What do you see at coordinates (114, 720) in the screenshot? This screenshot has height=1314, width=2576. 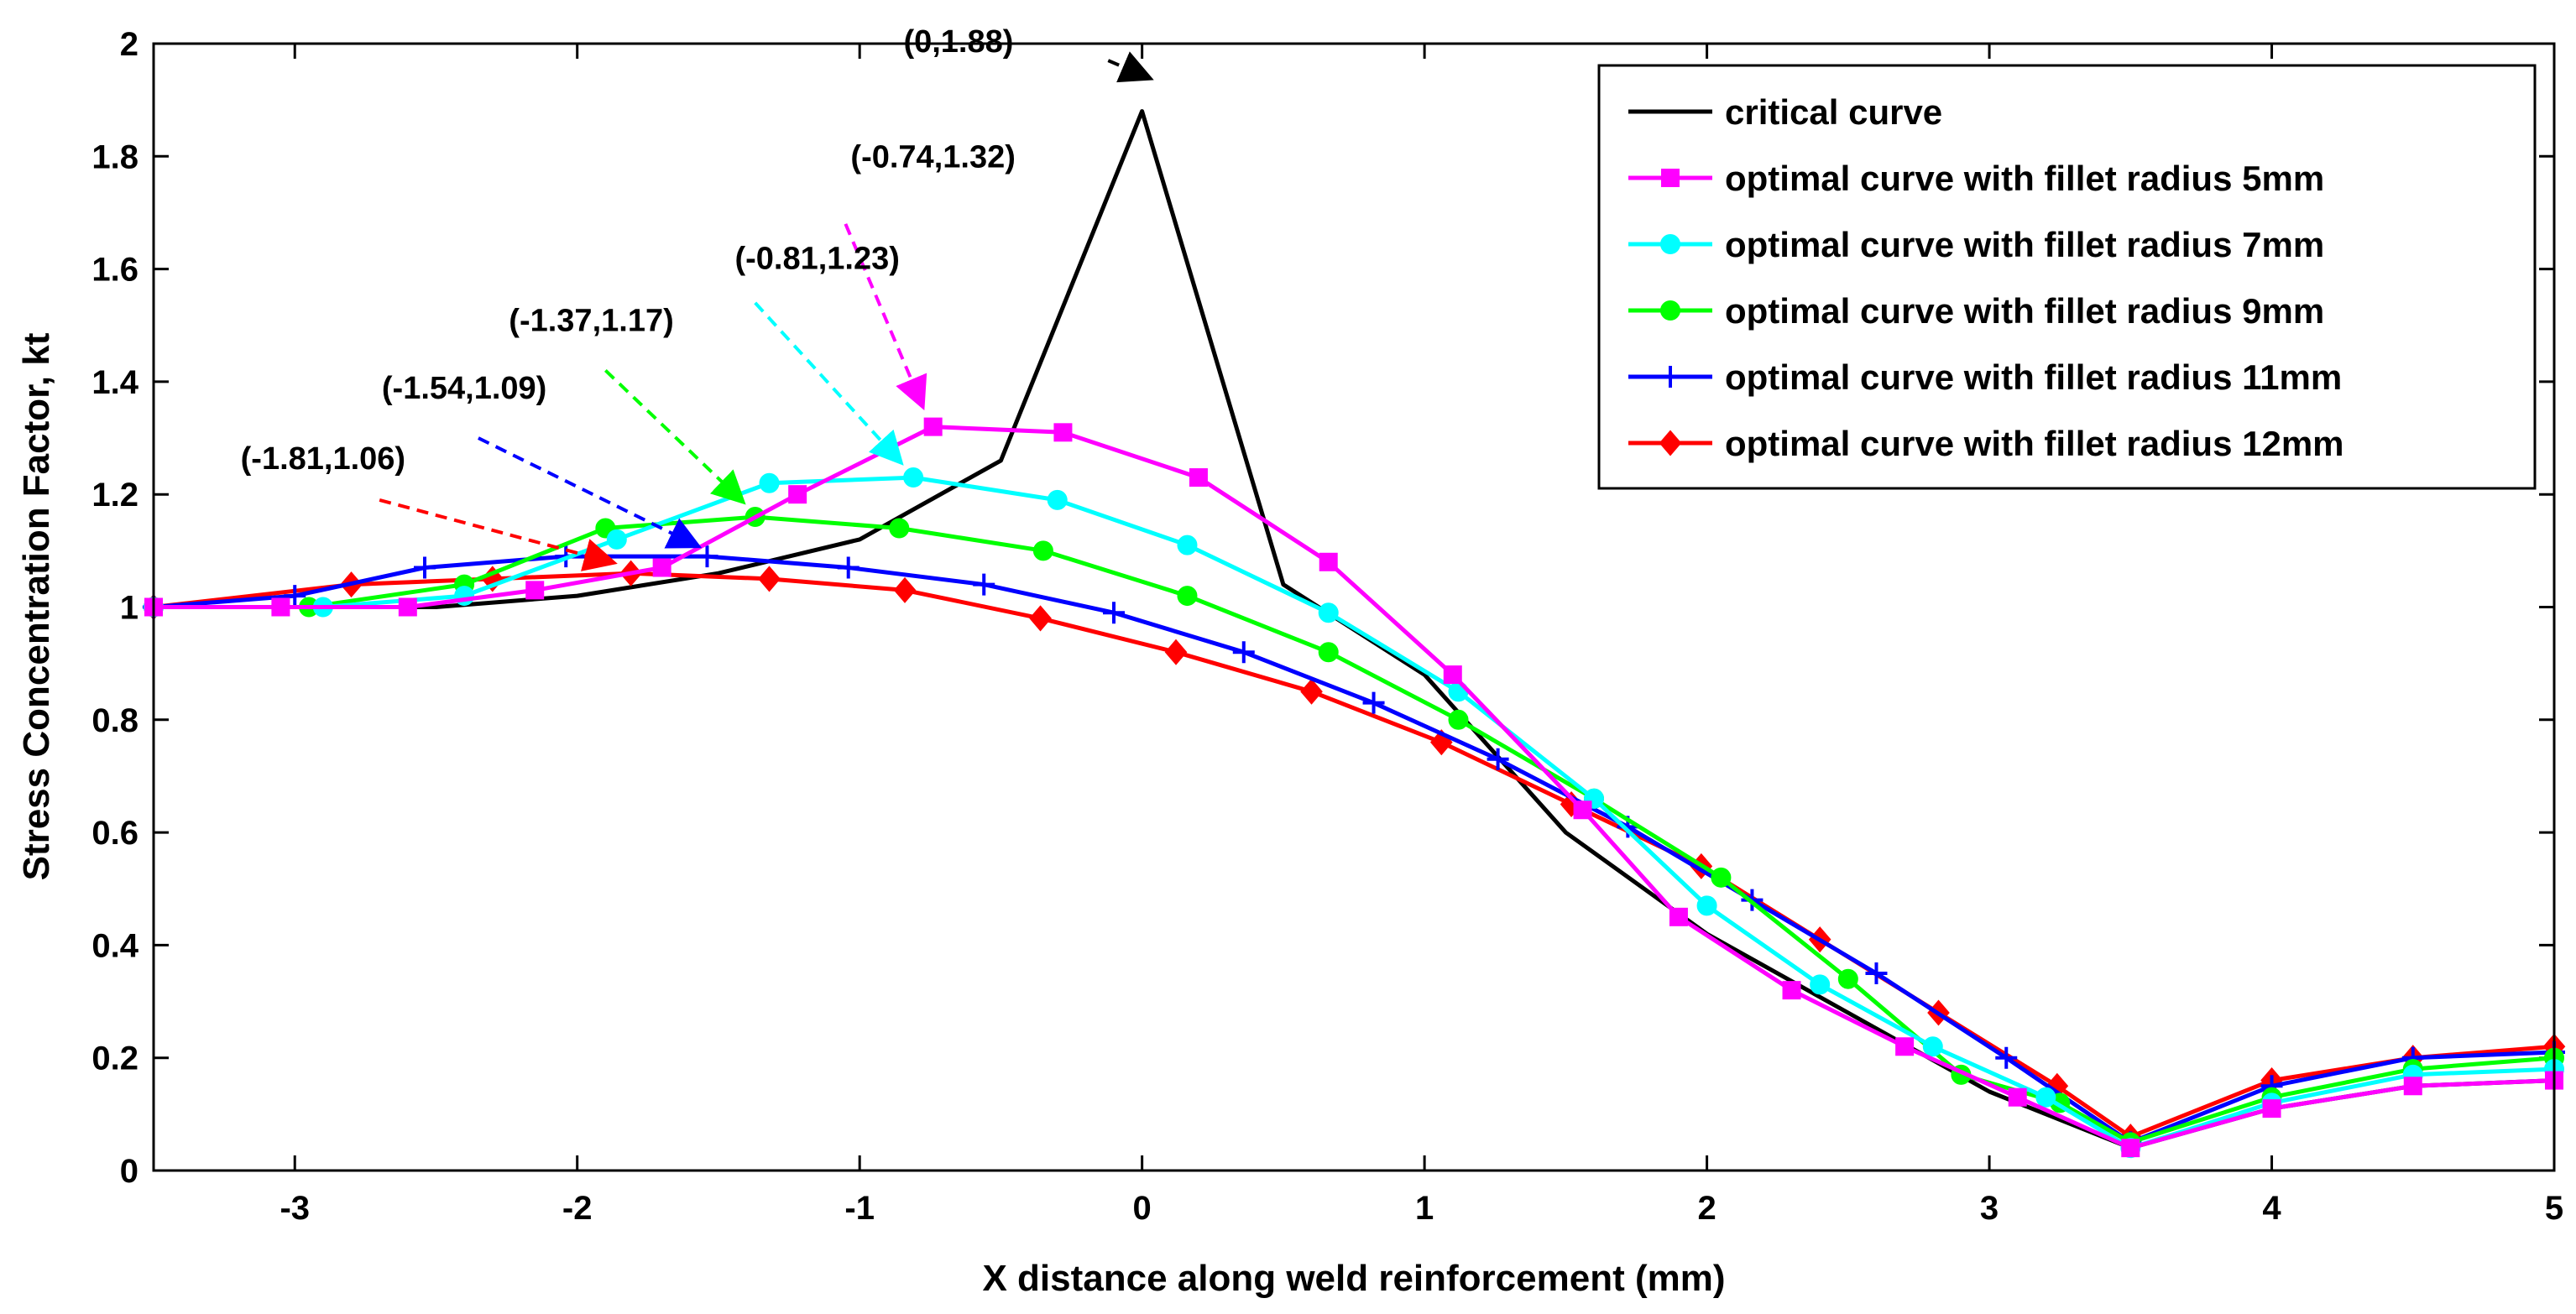 I see `y-tick-label: 0.8` at bounding box center [114, 720].